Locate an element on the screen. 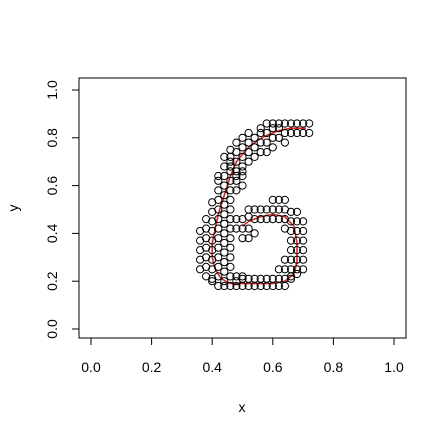  x-tick-label: 0.0 is located at coordinates (91, 367).